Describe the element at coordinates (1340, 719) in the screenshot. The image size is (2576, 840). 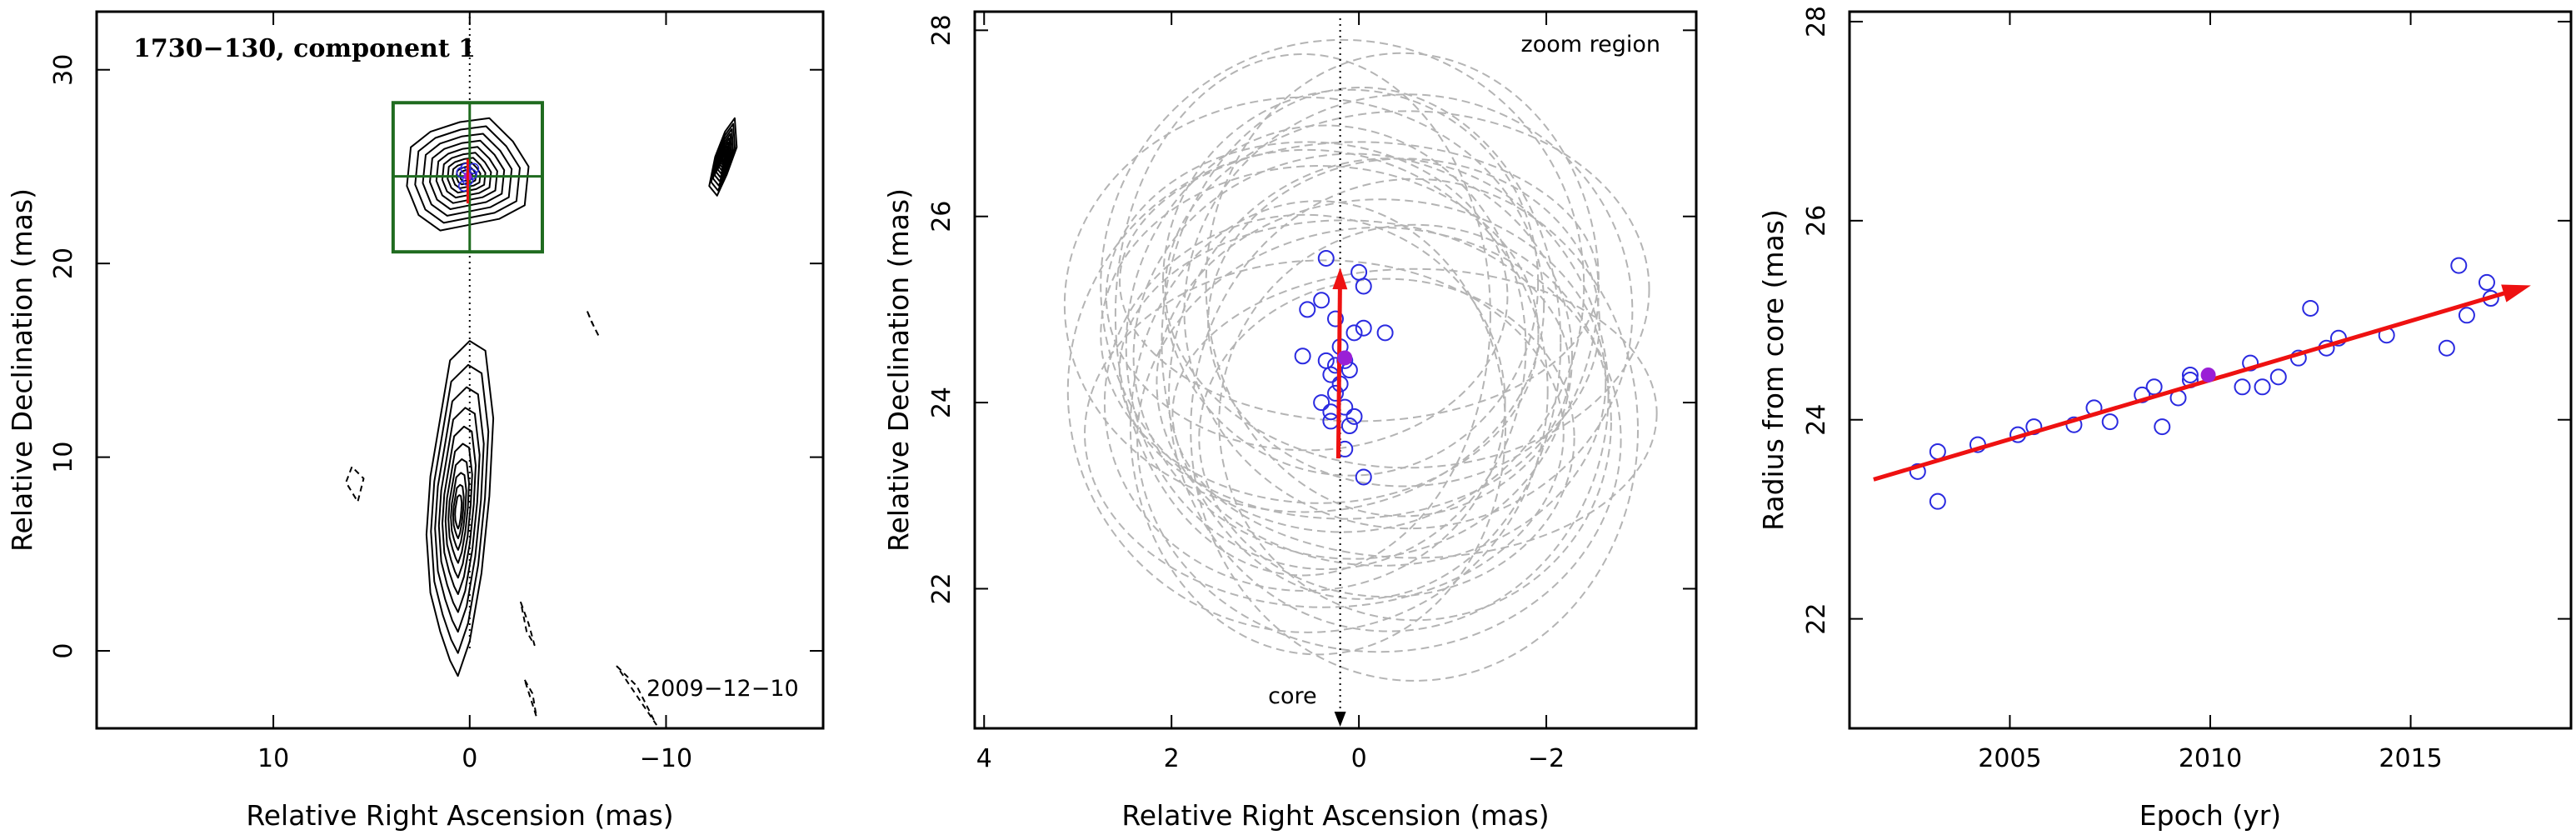
I see `core-arrowhead` at that location.